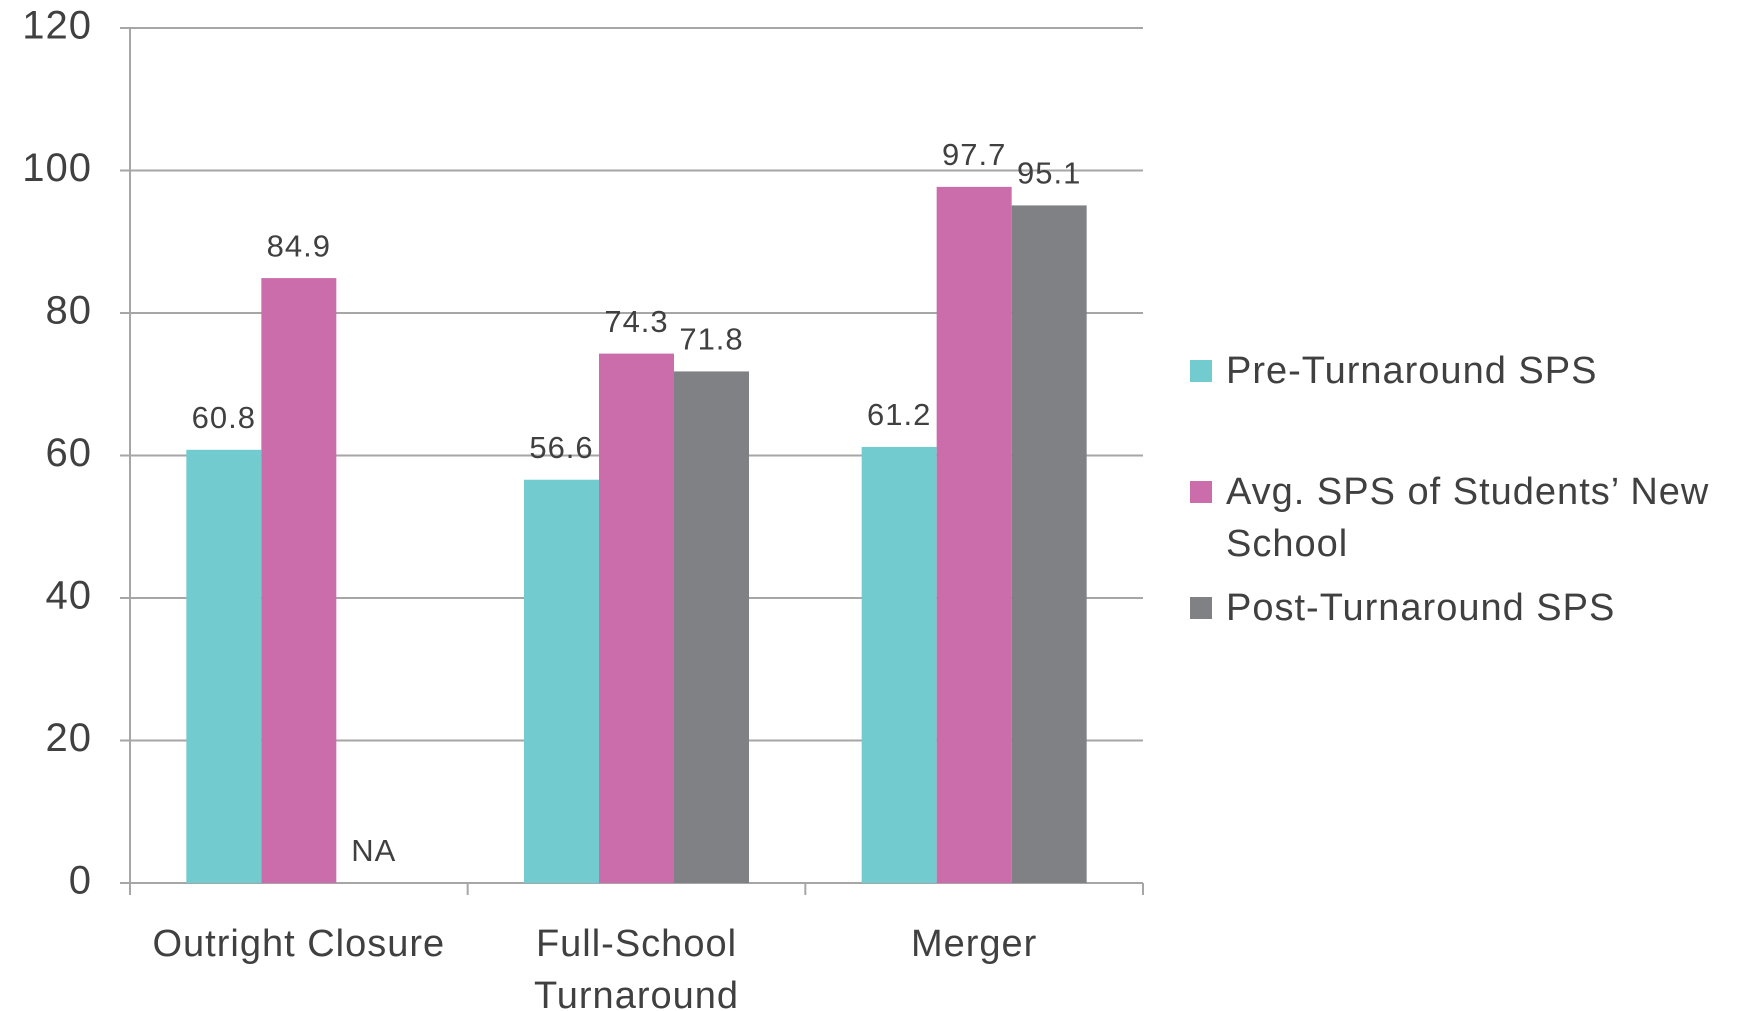 The width and height of the screenshot is (1740, 1011). I want to click on x-tick-label: Outright Closure, so click(299, 944).